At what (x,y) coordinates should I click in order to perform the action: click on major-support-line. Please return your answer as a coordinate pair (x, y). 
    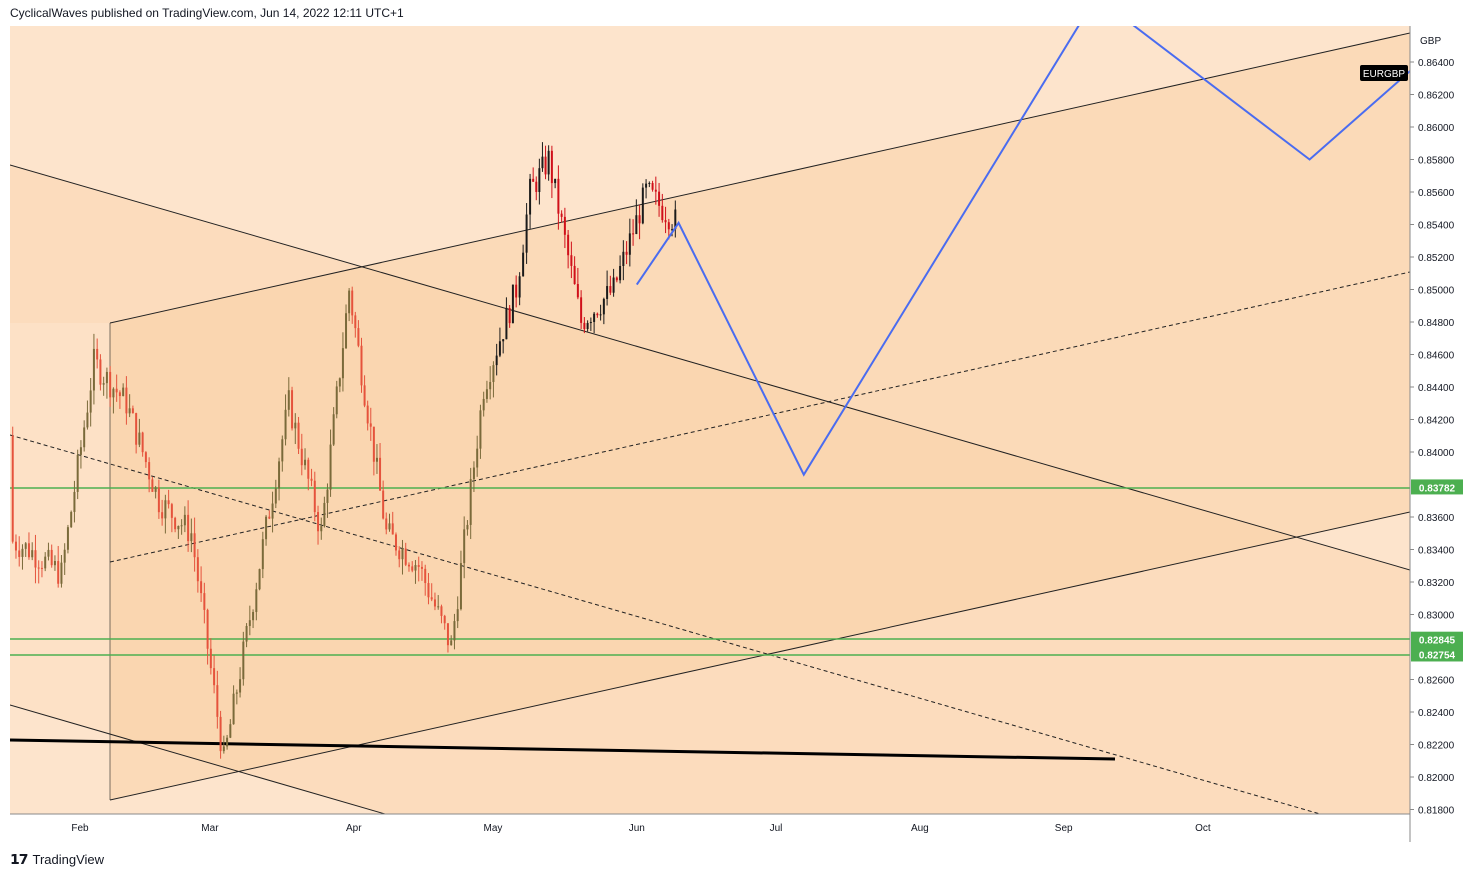
    Looking at the image, I should click on (563, 749).